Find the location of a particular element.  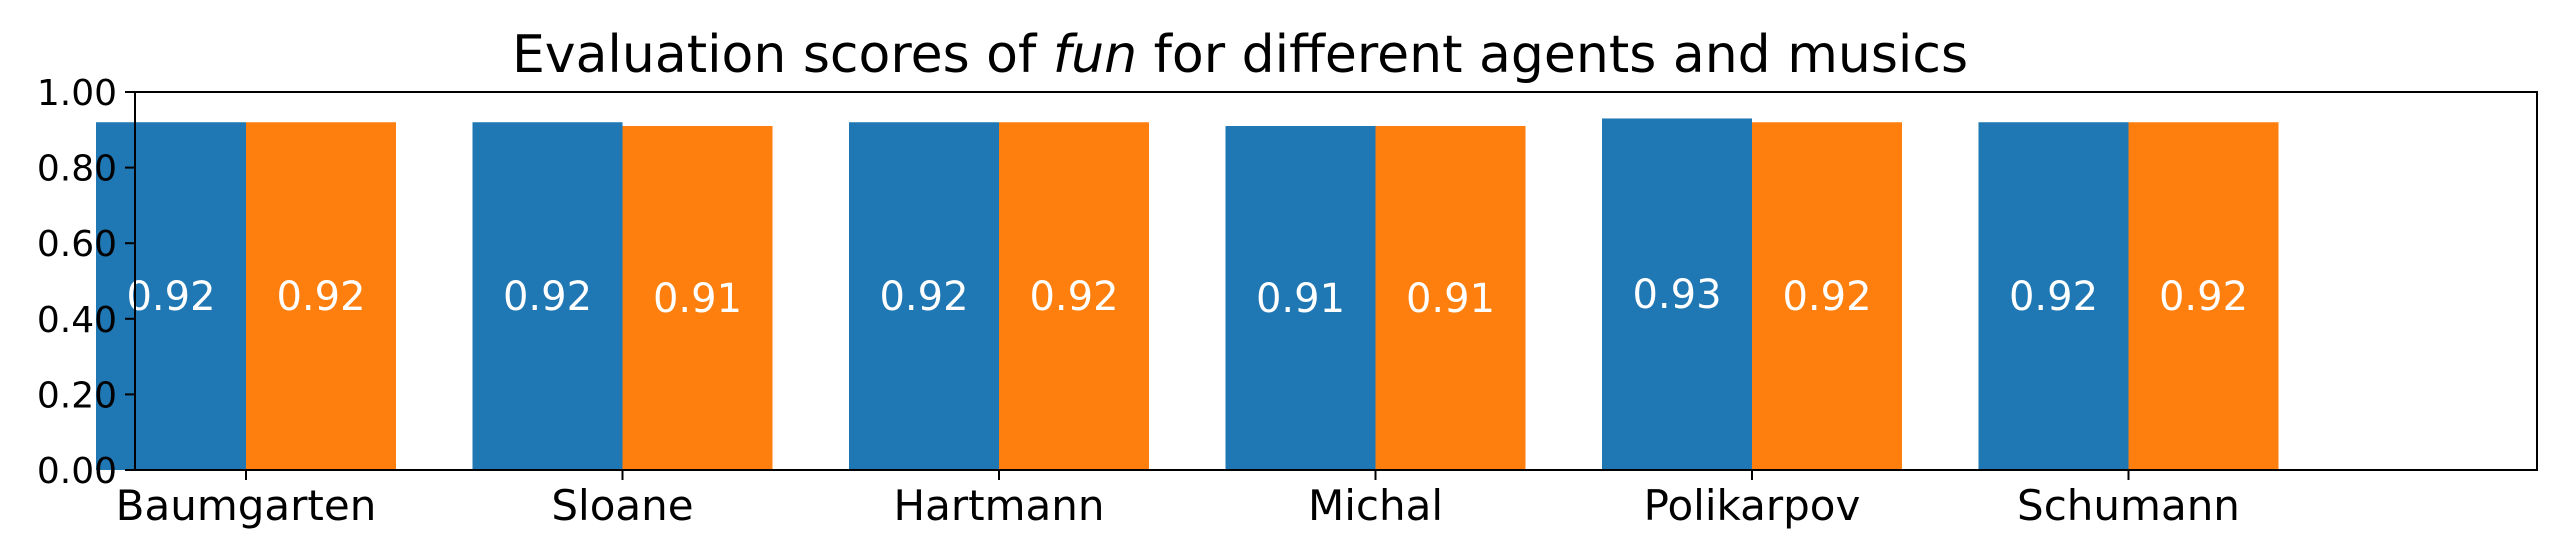

bar-value-label: 0.93 is located at coordinates (1676, 295).